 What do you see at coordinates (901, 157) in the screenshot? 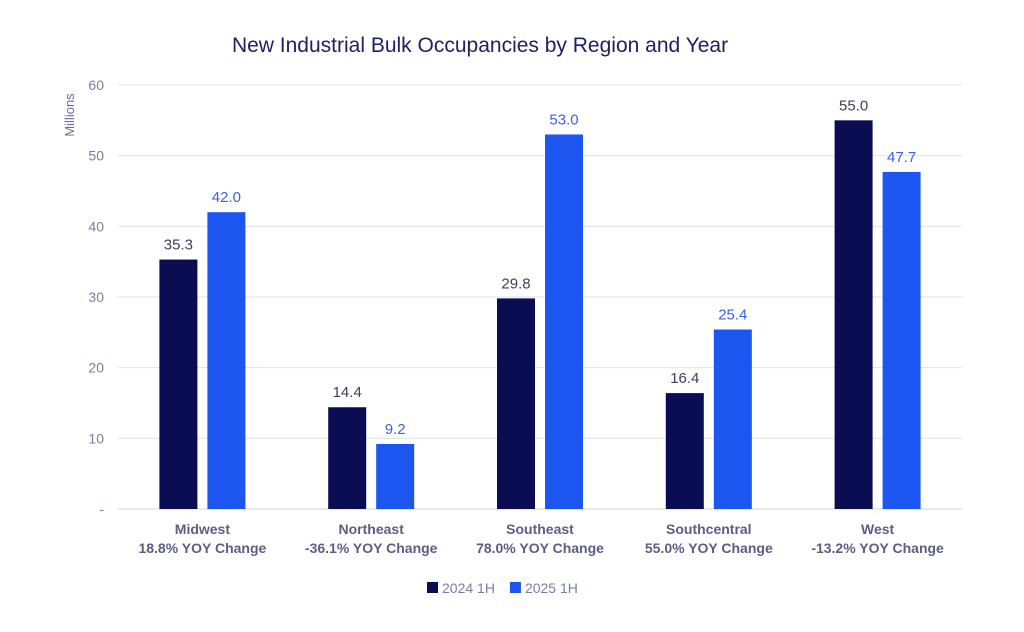
I see `data-label: 47.7` at bounding box center [901, 157].